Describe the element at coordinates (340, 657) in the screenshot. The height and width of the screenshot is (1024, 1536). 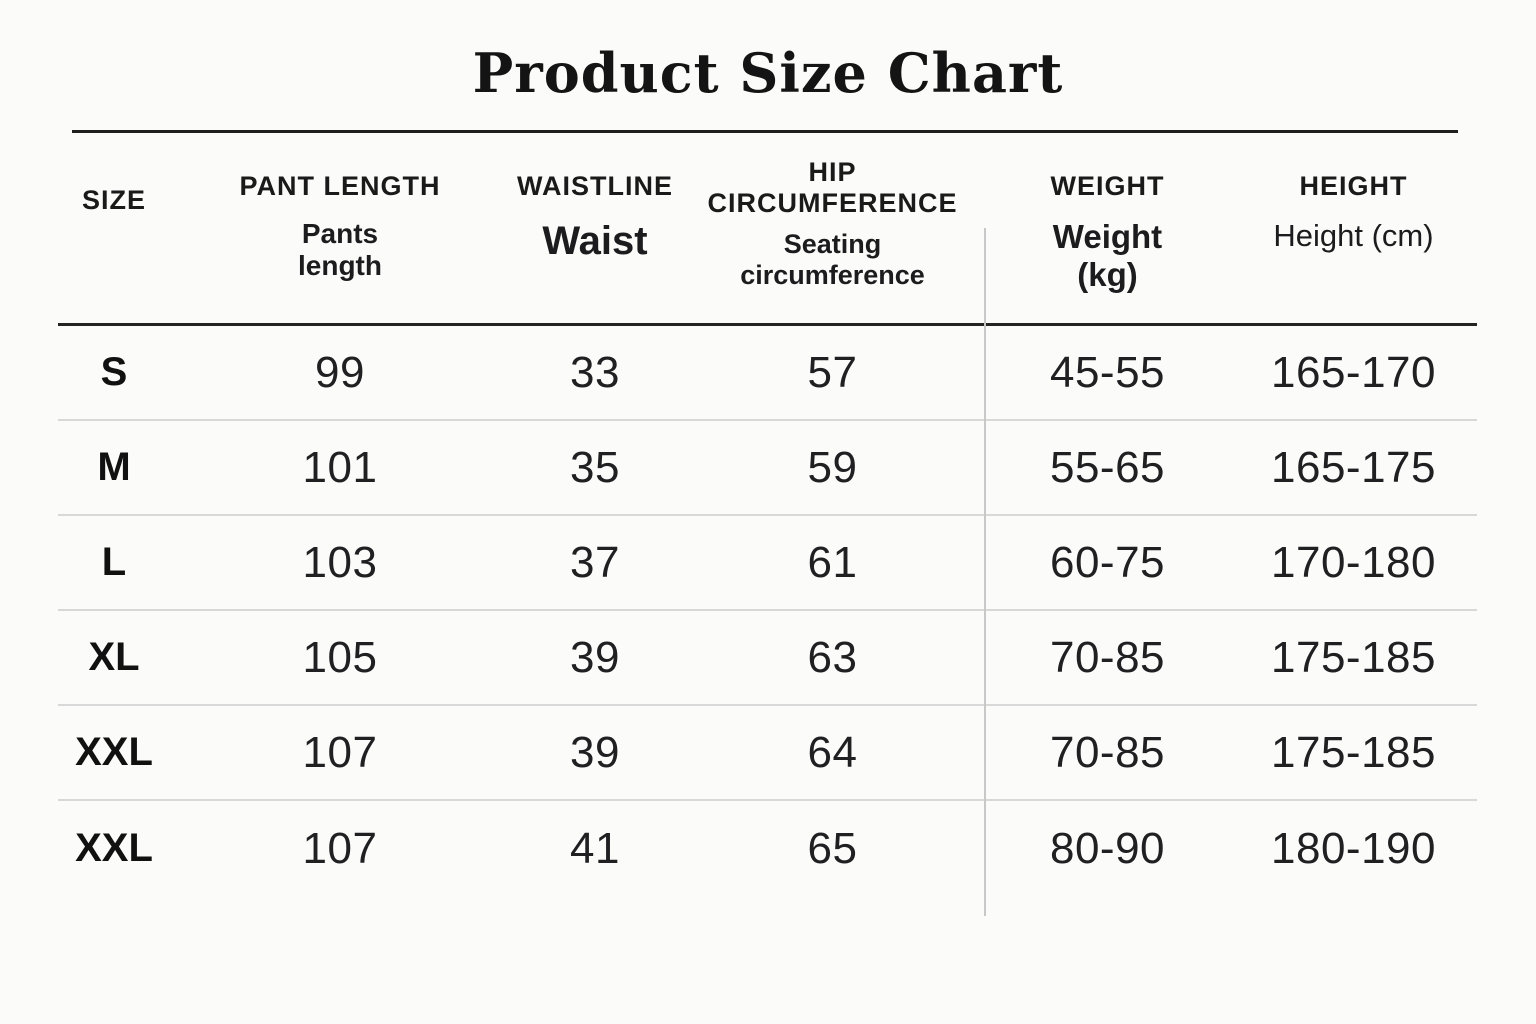
I see `value-cell: 105` at that location.